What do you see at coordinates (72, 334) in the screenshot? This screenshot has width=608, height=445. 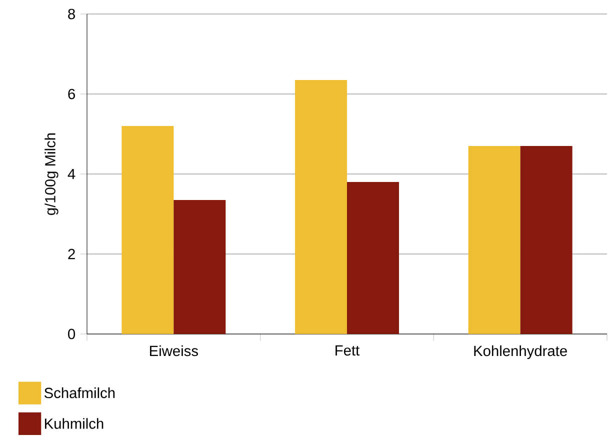 I see `y-tick-label: 0` at bounding box center [72, 334].